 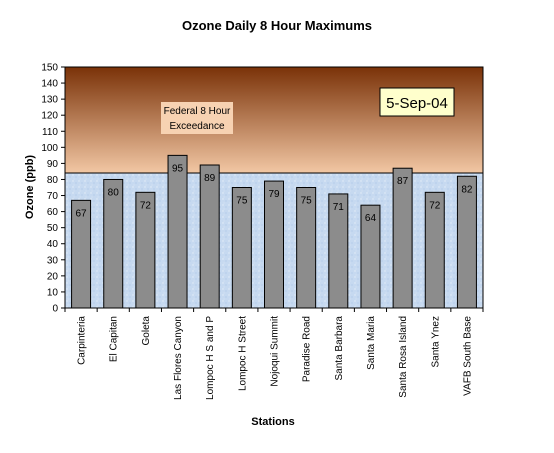 I want to click on data-label: 87, so click(x=403, y=181).